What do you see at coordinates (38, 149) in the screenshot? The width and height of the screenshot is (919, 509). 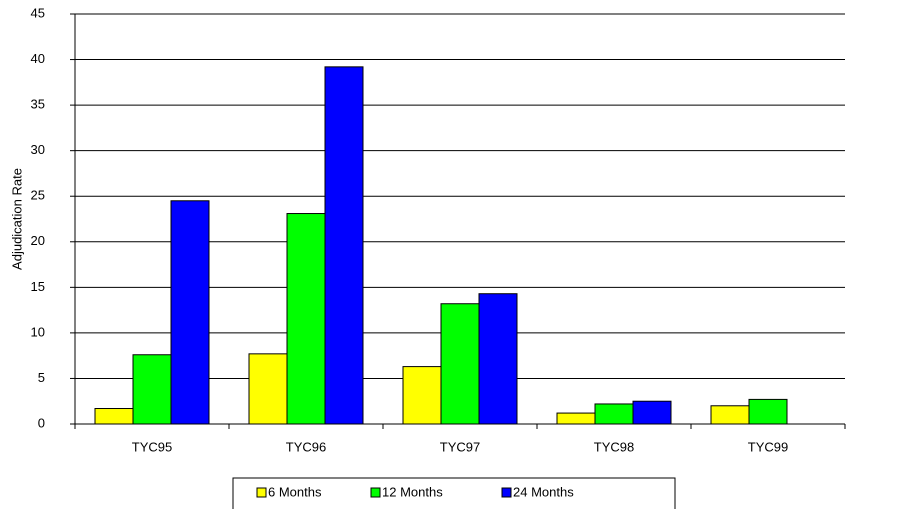 I see `y-tick-label: 30` at bounding box center [38, 149].